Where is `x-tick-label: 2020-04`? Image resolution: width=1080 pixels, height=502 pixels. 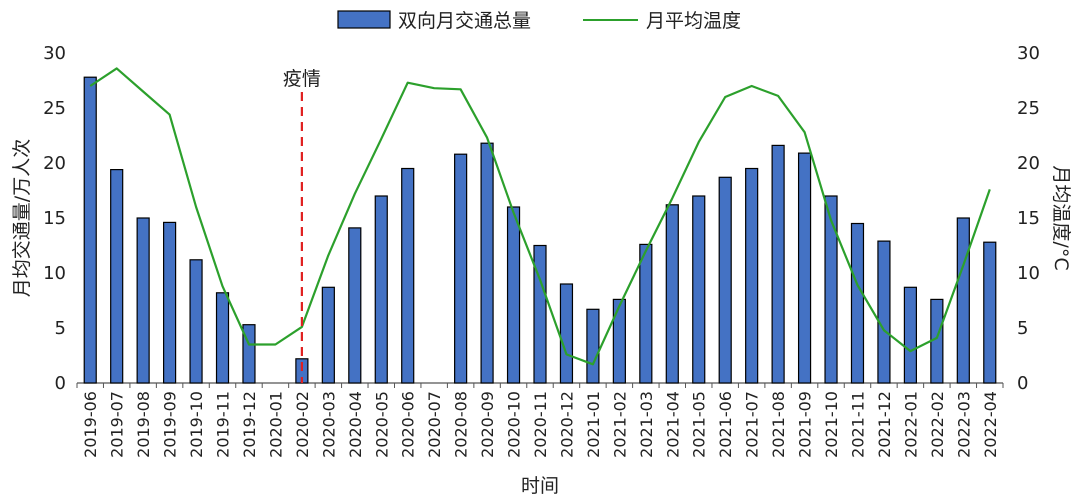 x-tick-label: 2020-04 is located at coordinates (355, 424).